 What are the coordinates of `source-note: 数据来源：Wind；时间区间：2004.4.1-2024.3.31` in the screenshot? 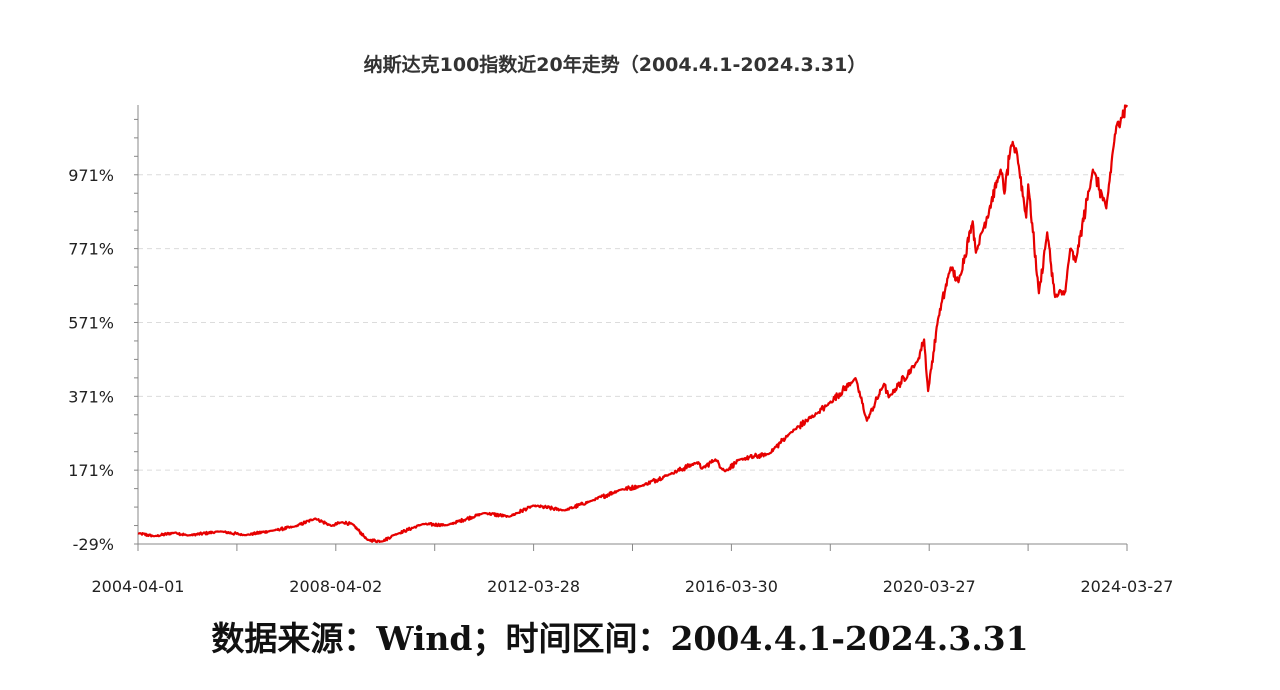 It's located at (620, 638).